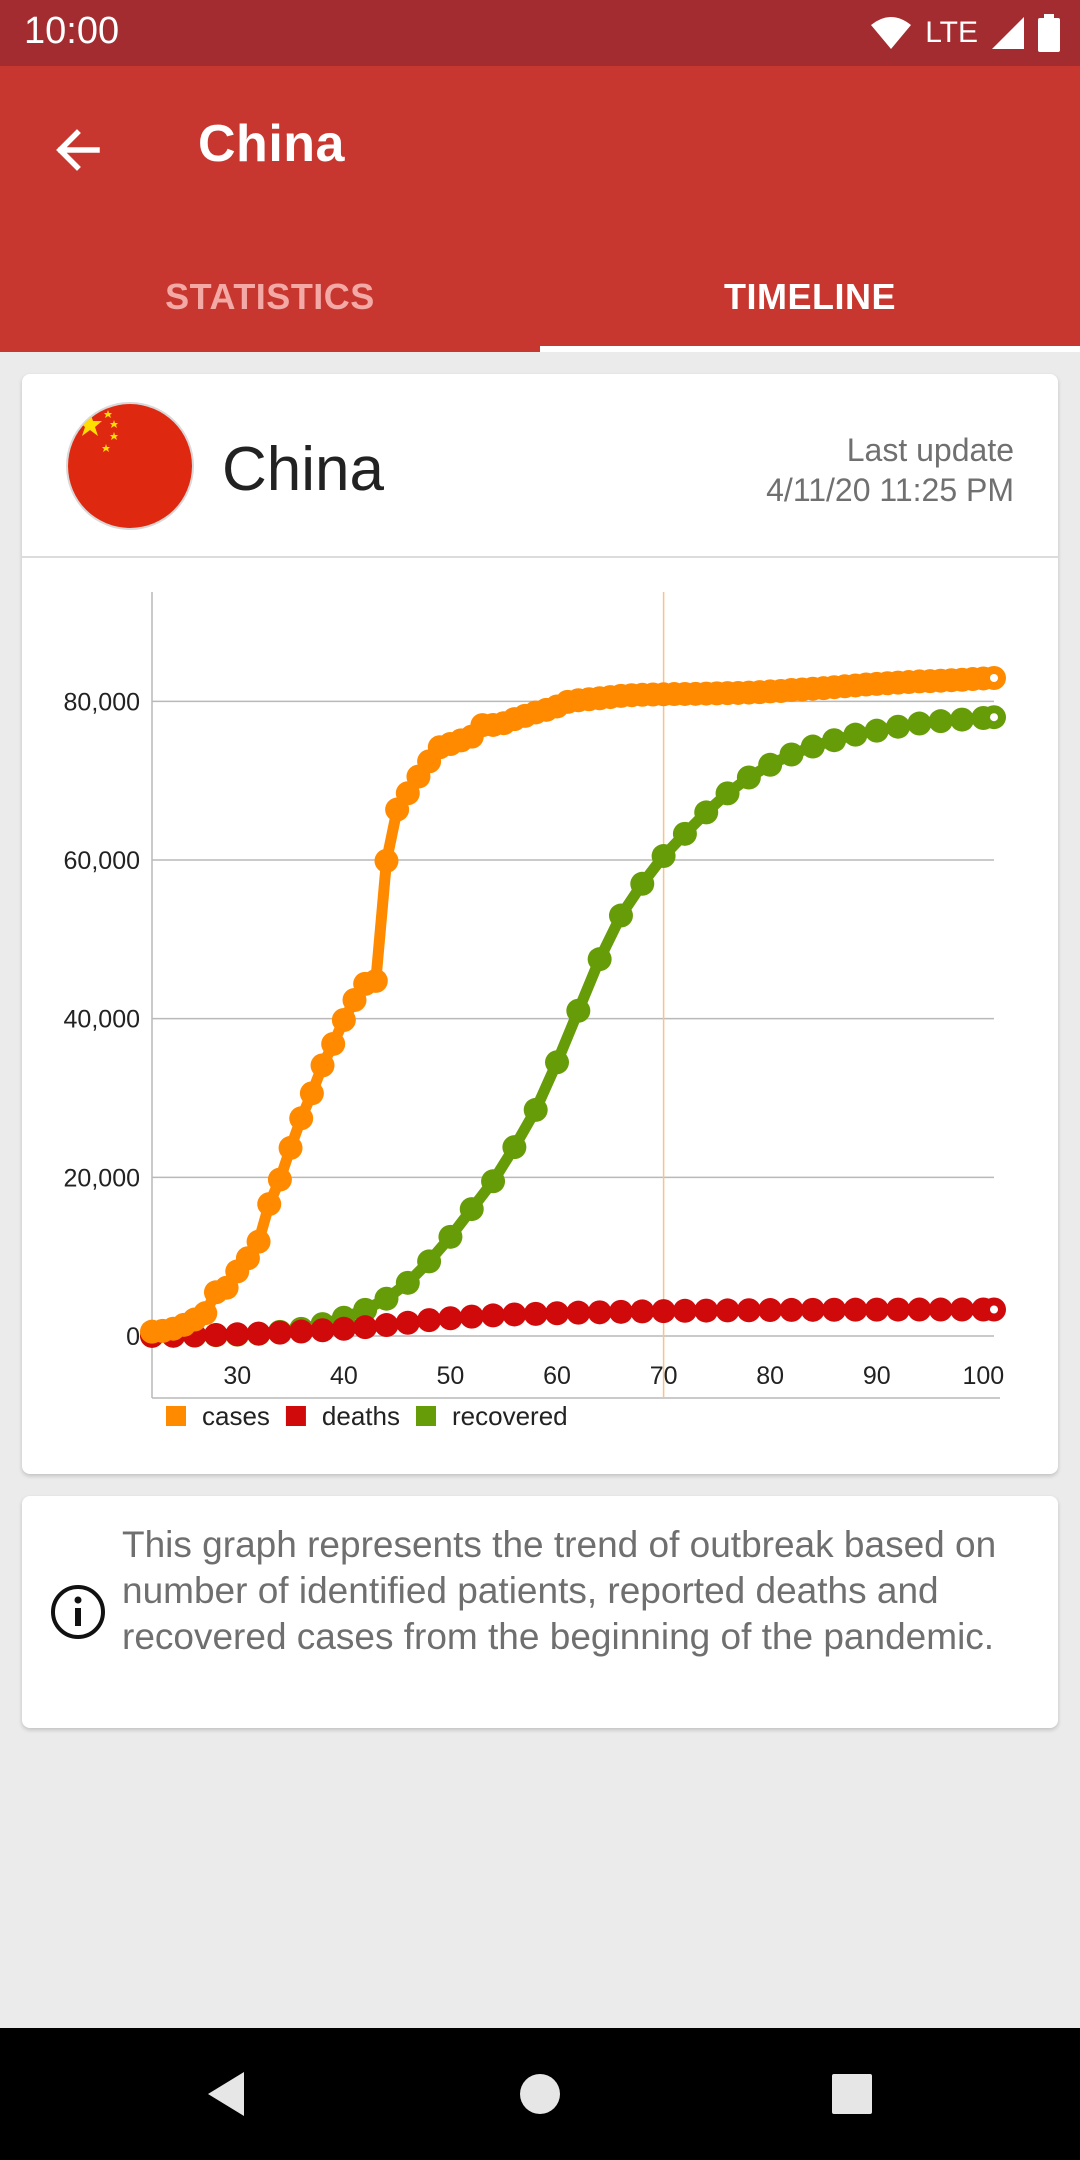 The image size is (1080, 2160). Describe the element at coordinates (303, 469) in the screenshot. I see `country-name: China` at that location.